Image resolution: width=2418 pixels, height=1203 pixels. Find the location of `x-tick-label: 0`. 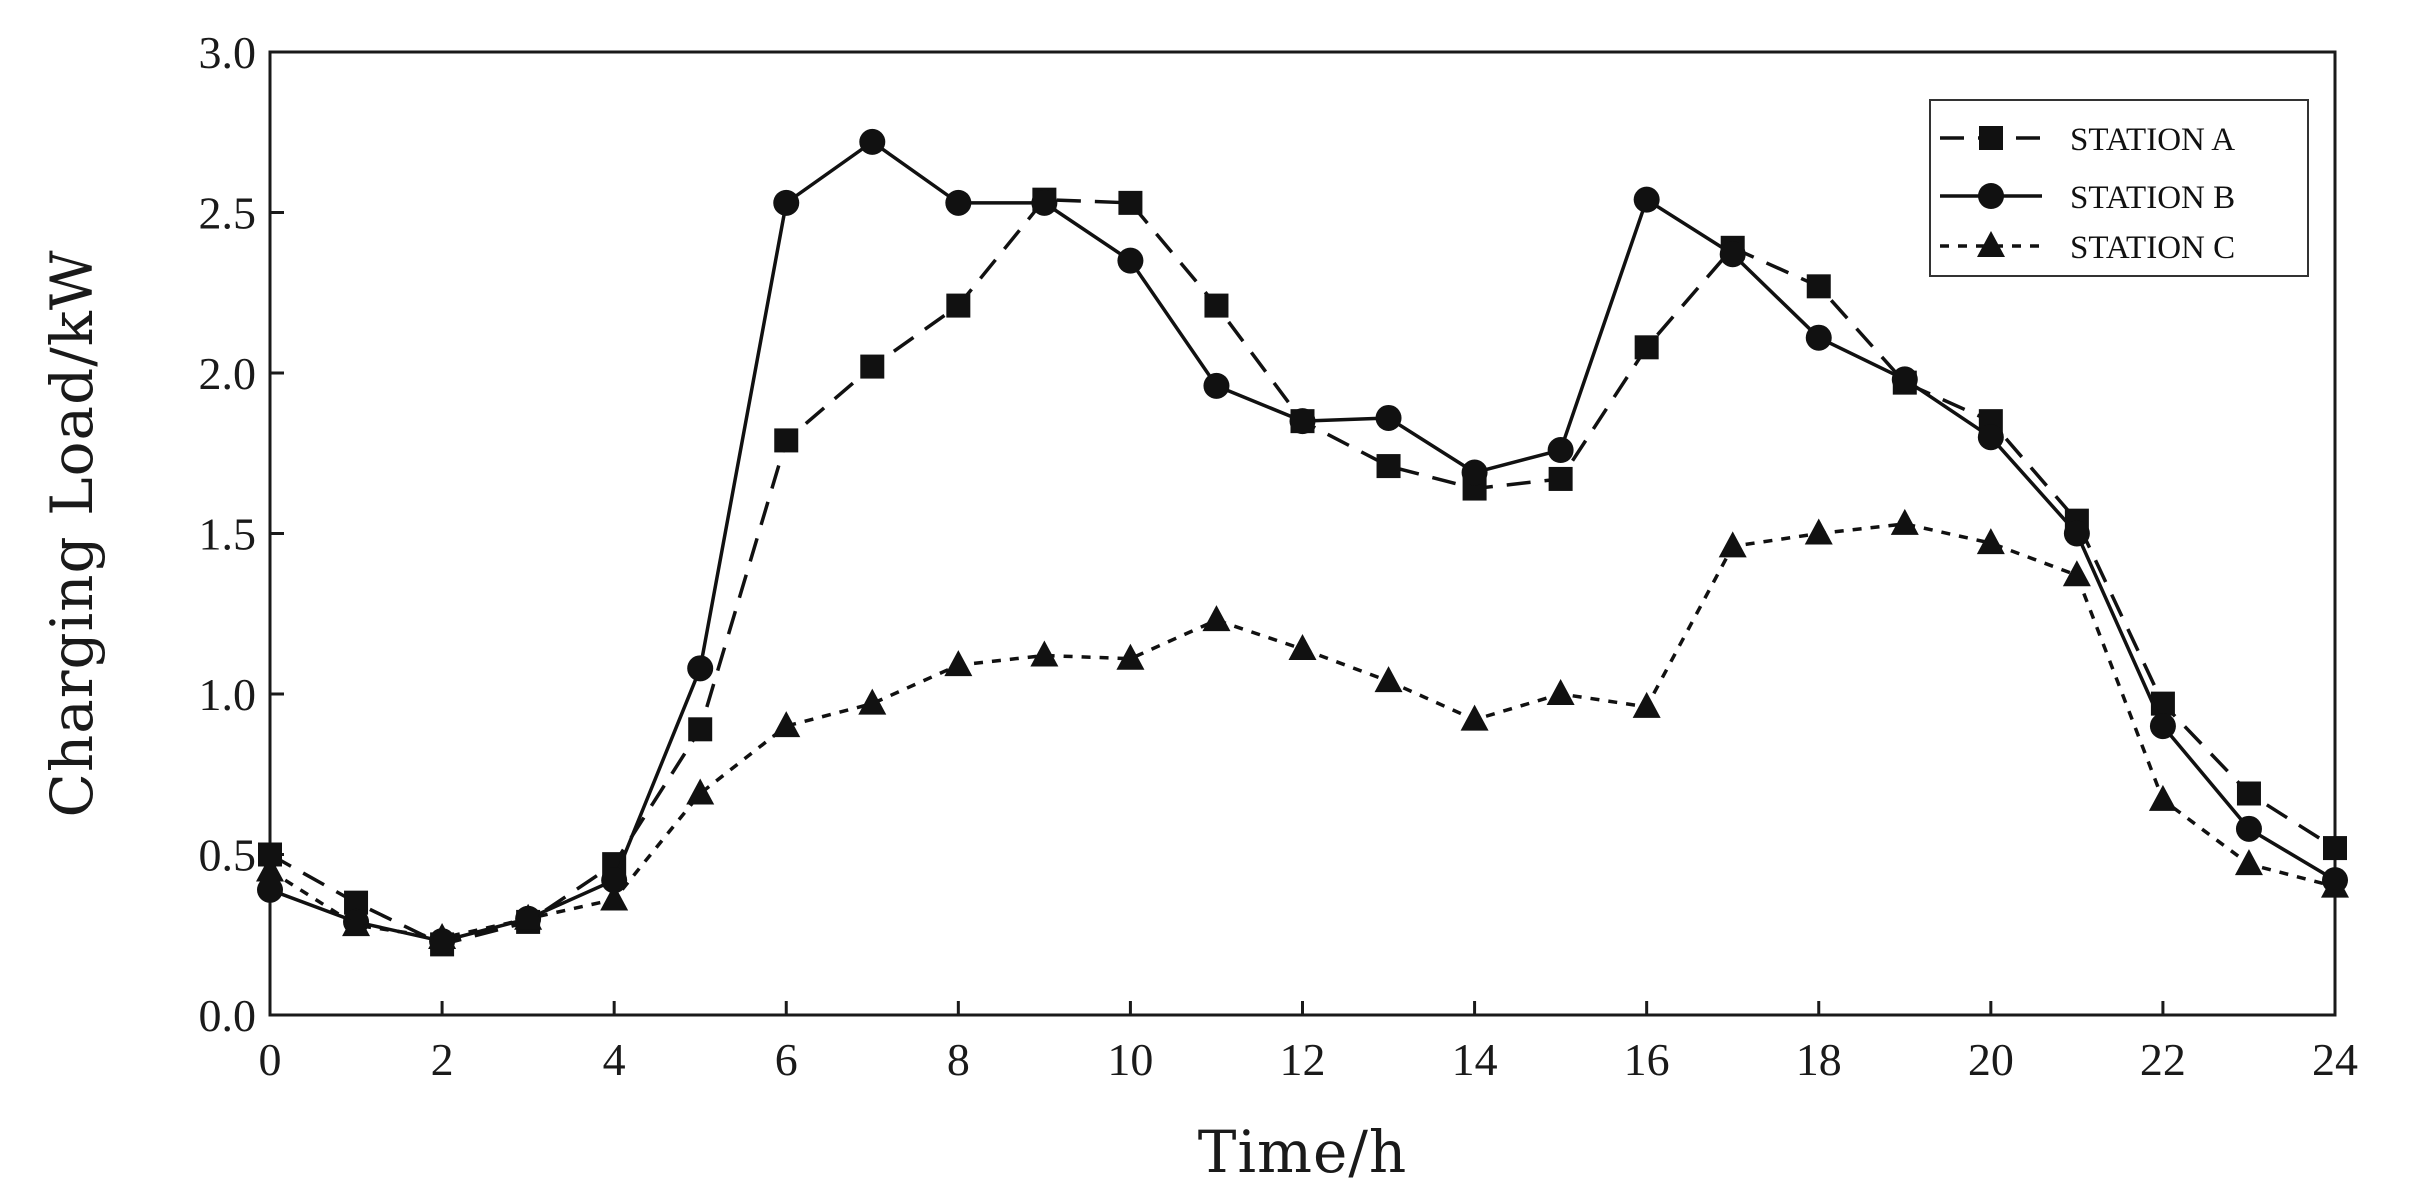

x-tick-label: 0 is located at coordinates (270, 1059).